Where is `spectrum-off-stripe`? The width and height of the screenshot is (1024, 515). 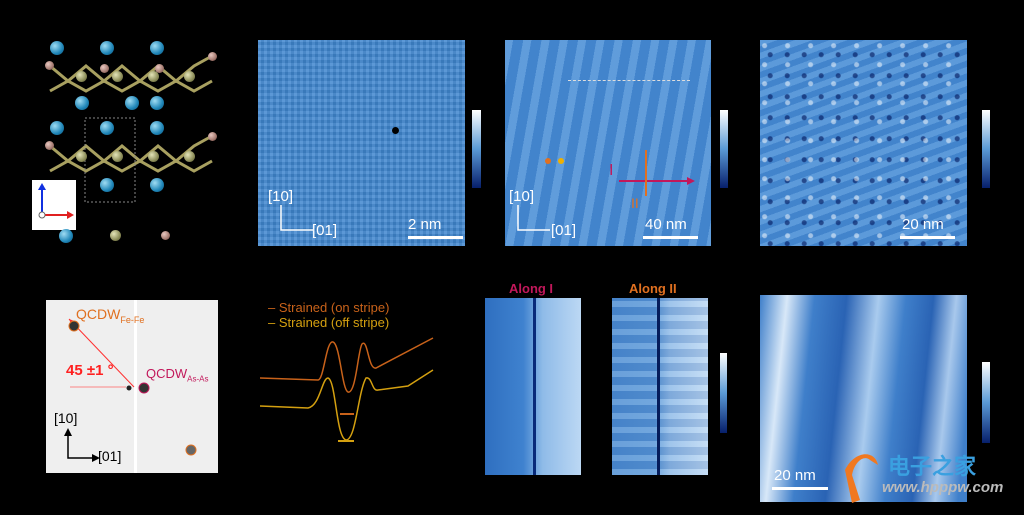
spectrum-off-stripe is located at coordinates (346, 405).